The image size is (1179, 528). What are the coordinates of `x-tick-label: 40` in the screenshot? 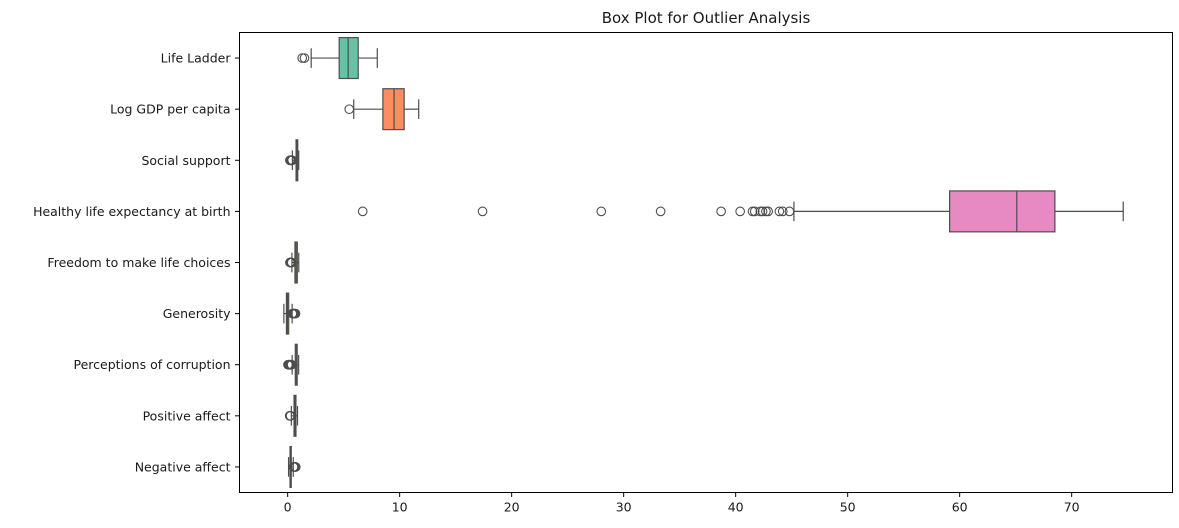 It's located at (736, 507).